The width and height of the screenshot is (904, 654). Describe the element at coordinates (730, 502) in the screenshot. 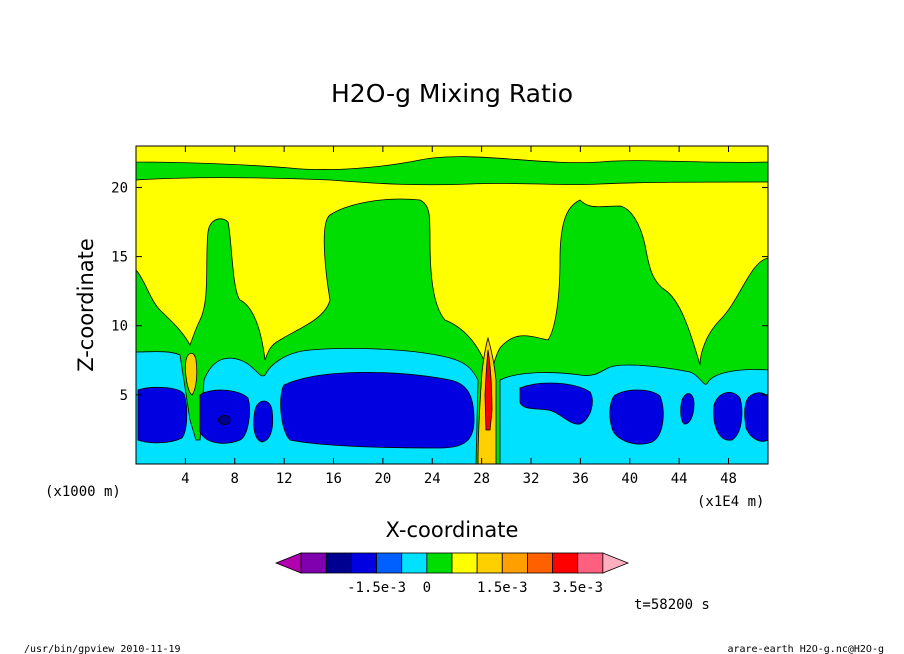

I see `x-unit-right: (x1E4 m)` at that location.